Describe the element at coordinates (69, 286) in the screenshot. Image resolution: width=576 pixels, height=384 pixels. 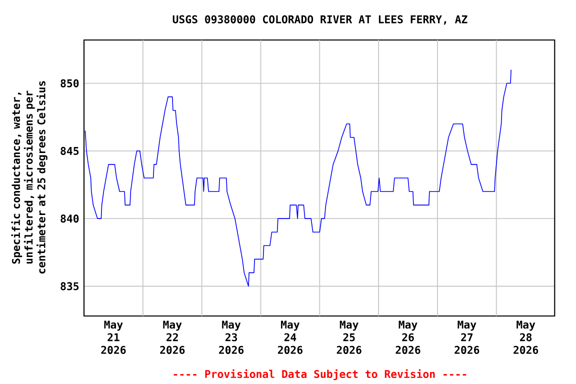
I see `y-tick-label: 835` at that location.